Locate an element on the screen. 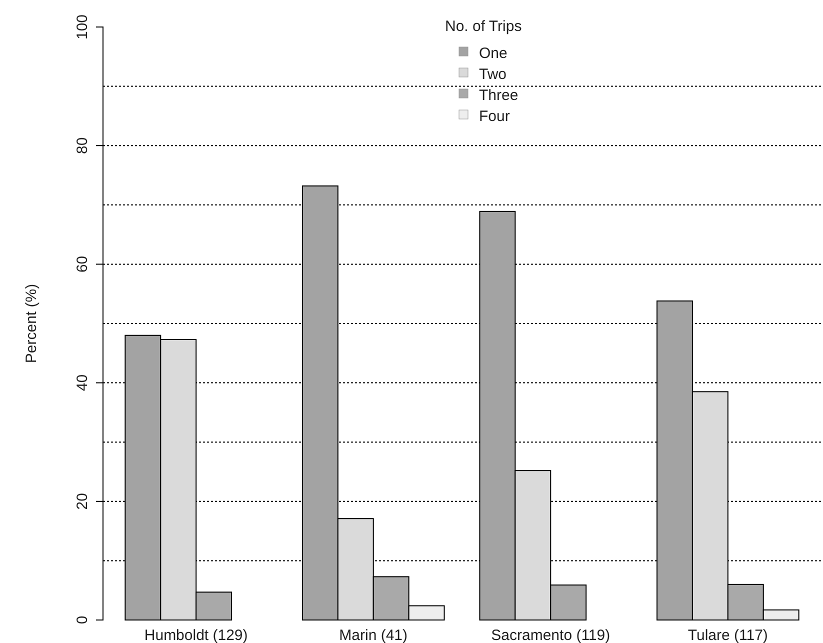 This screenshot has width=823, height=643. x-tick-label: Sacramento (119) is located at coordinates (550, 635).